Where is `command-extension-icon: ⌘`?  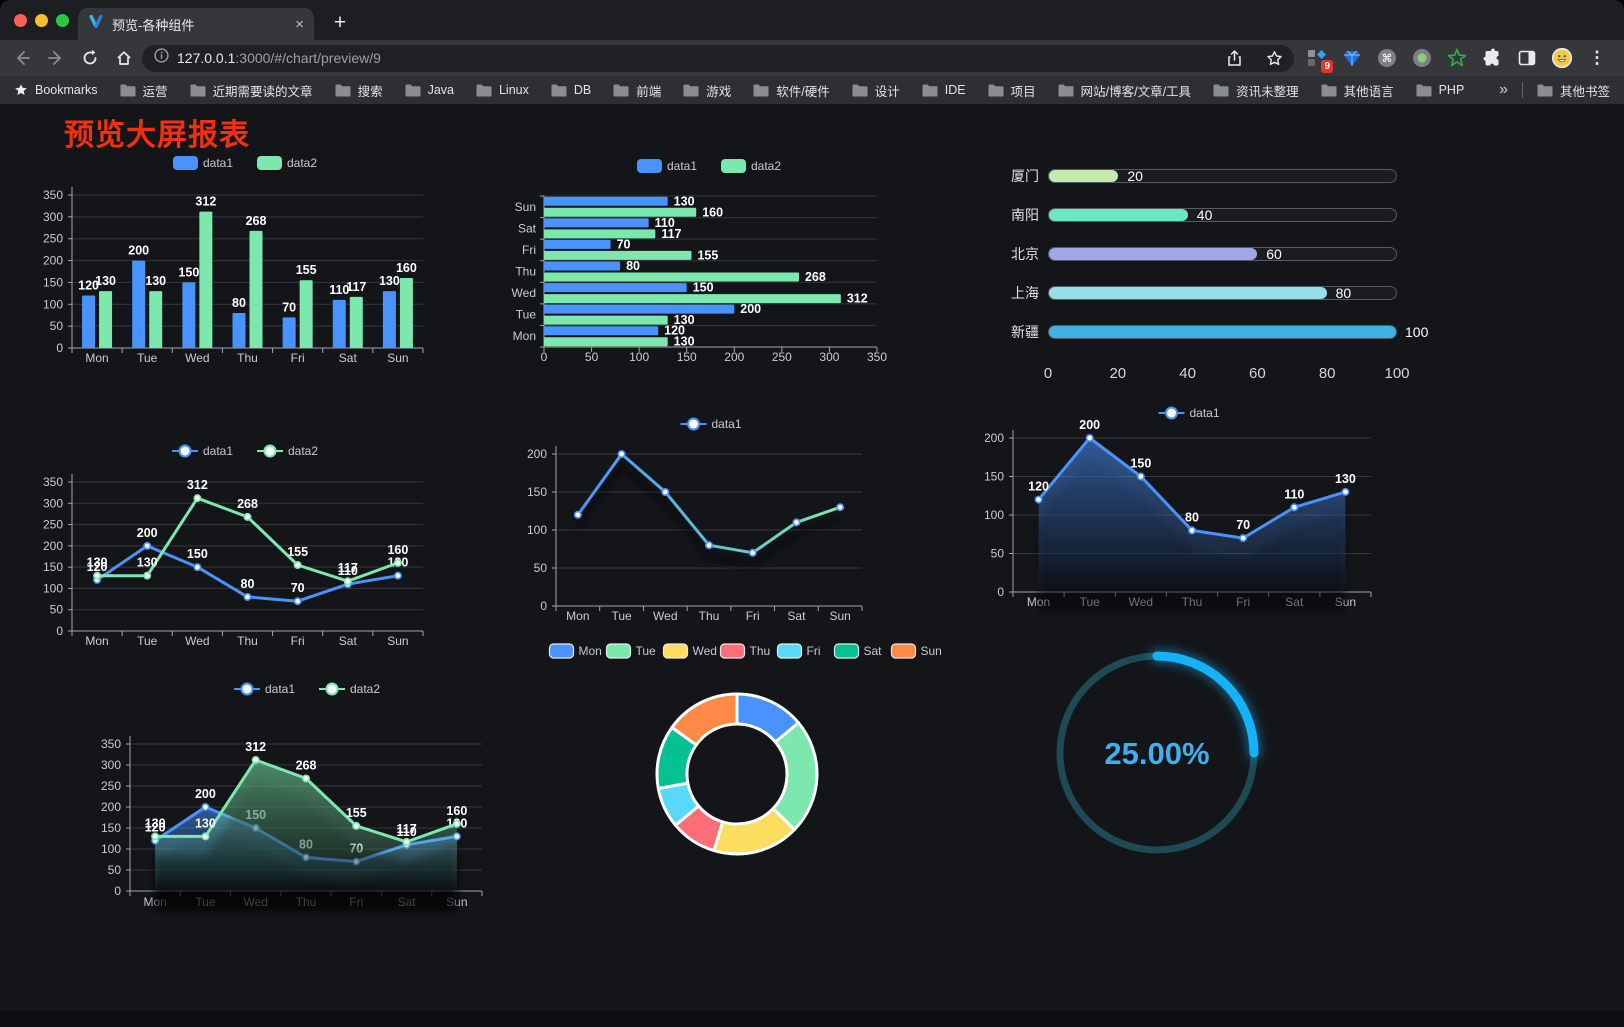 command-extension-icon: ⌘ is located at coordinates (1387, 58).